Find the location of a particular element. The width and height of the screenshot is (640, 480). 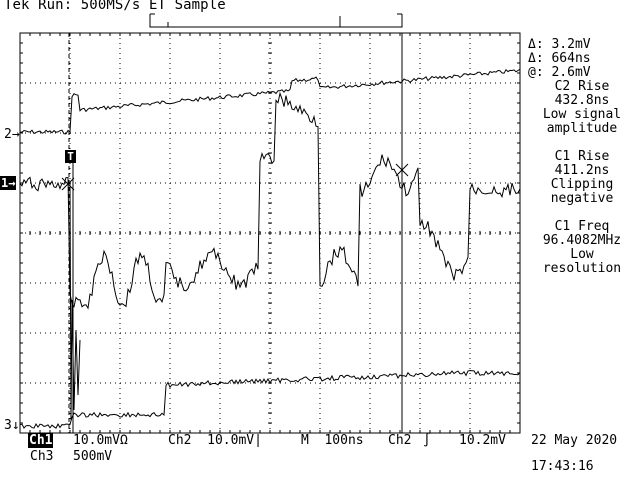

cursor-position-readout: @: 2.6mV is located at coordinates (559, 72).